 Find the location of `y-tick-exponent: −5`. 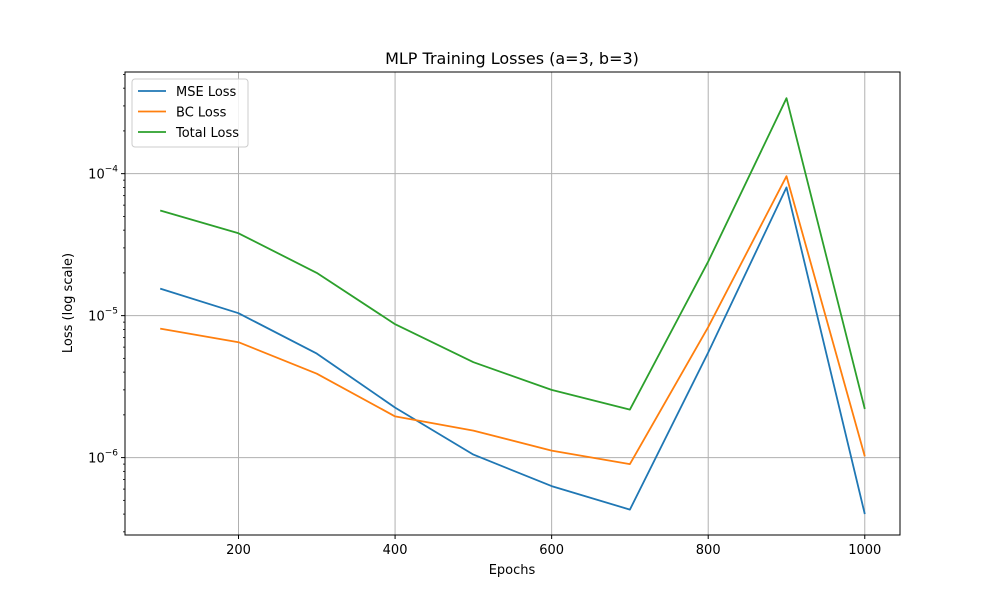

y-tick-exponent: −5 is located at coordinates (111, 312).